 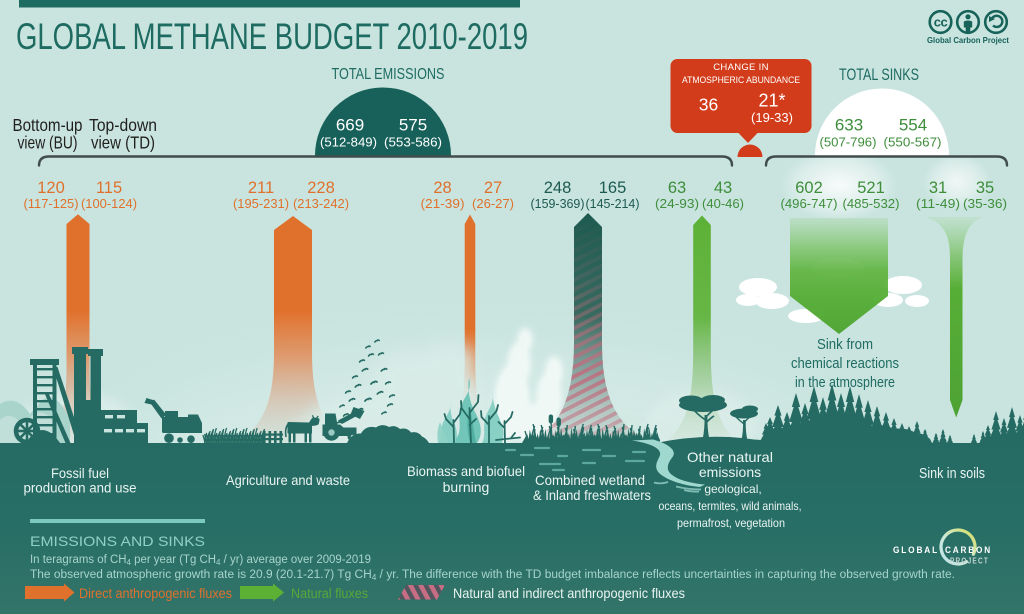 I want to click on svg-text: 211, so click(x=261, y=188).